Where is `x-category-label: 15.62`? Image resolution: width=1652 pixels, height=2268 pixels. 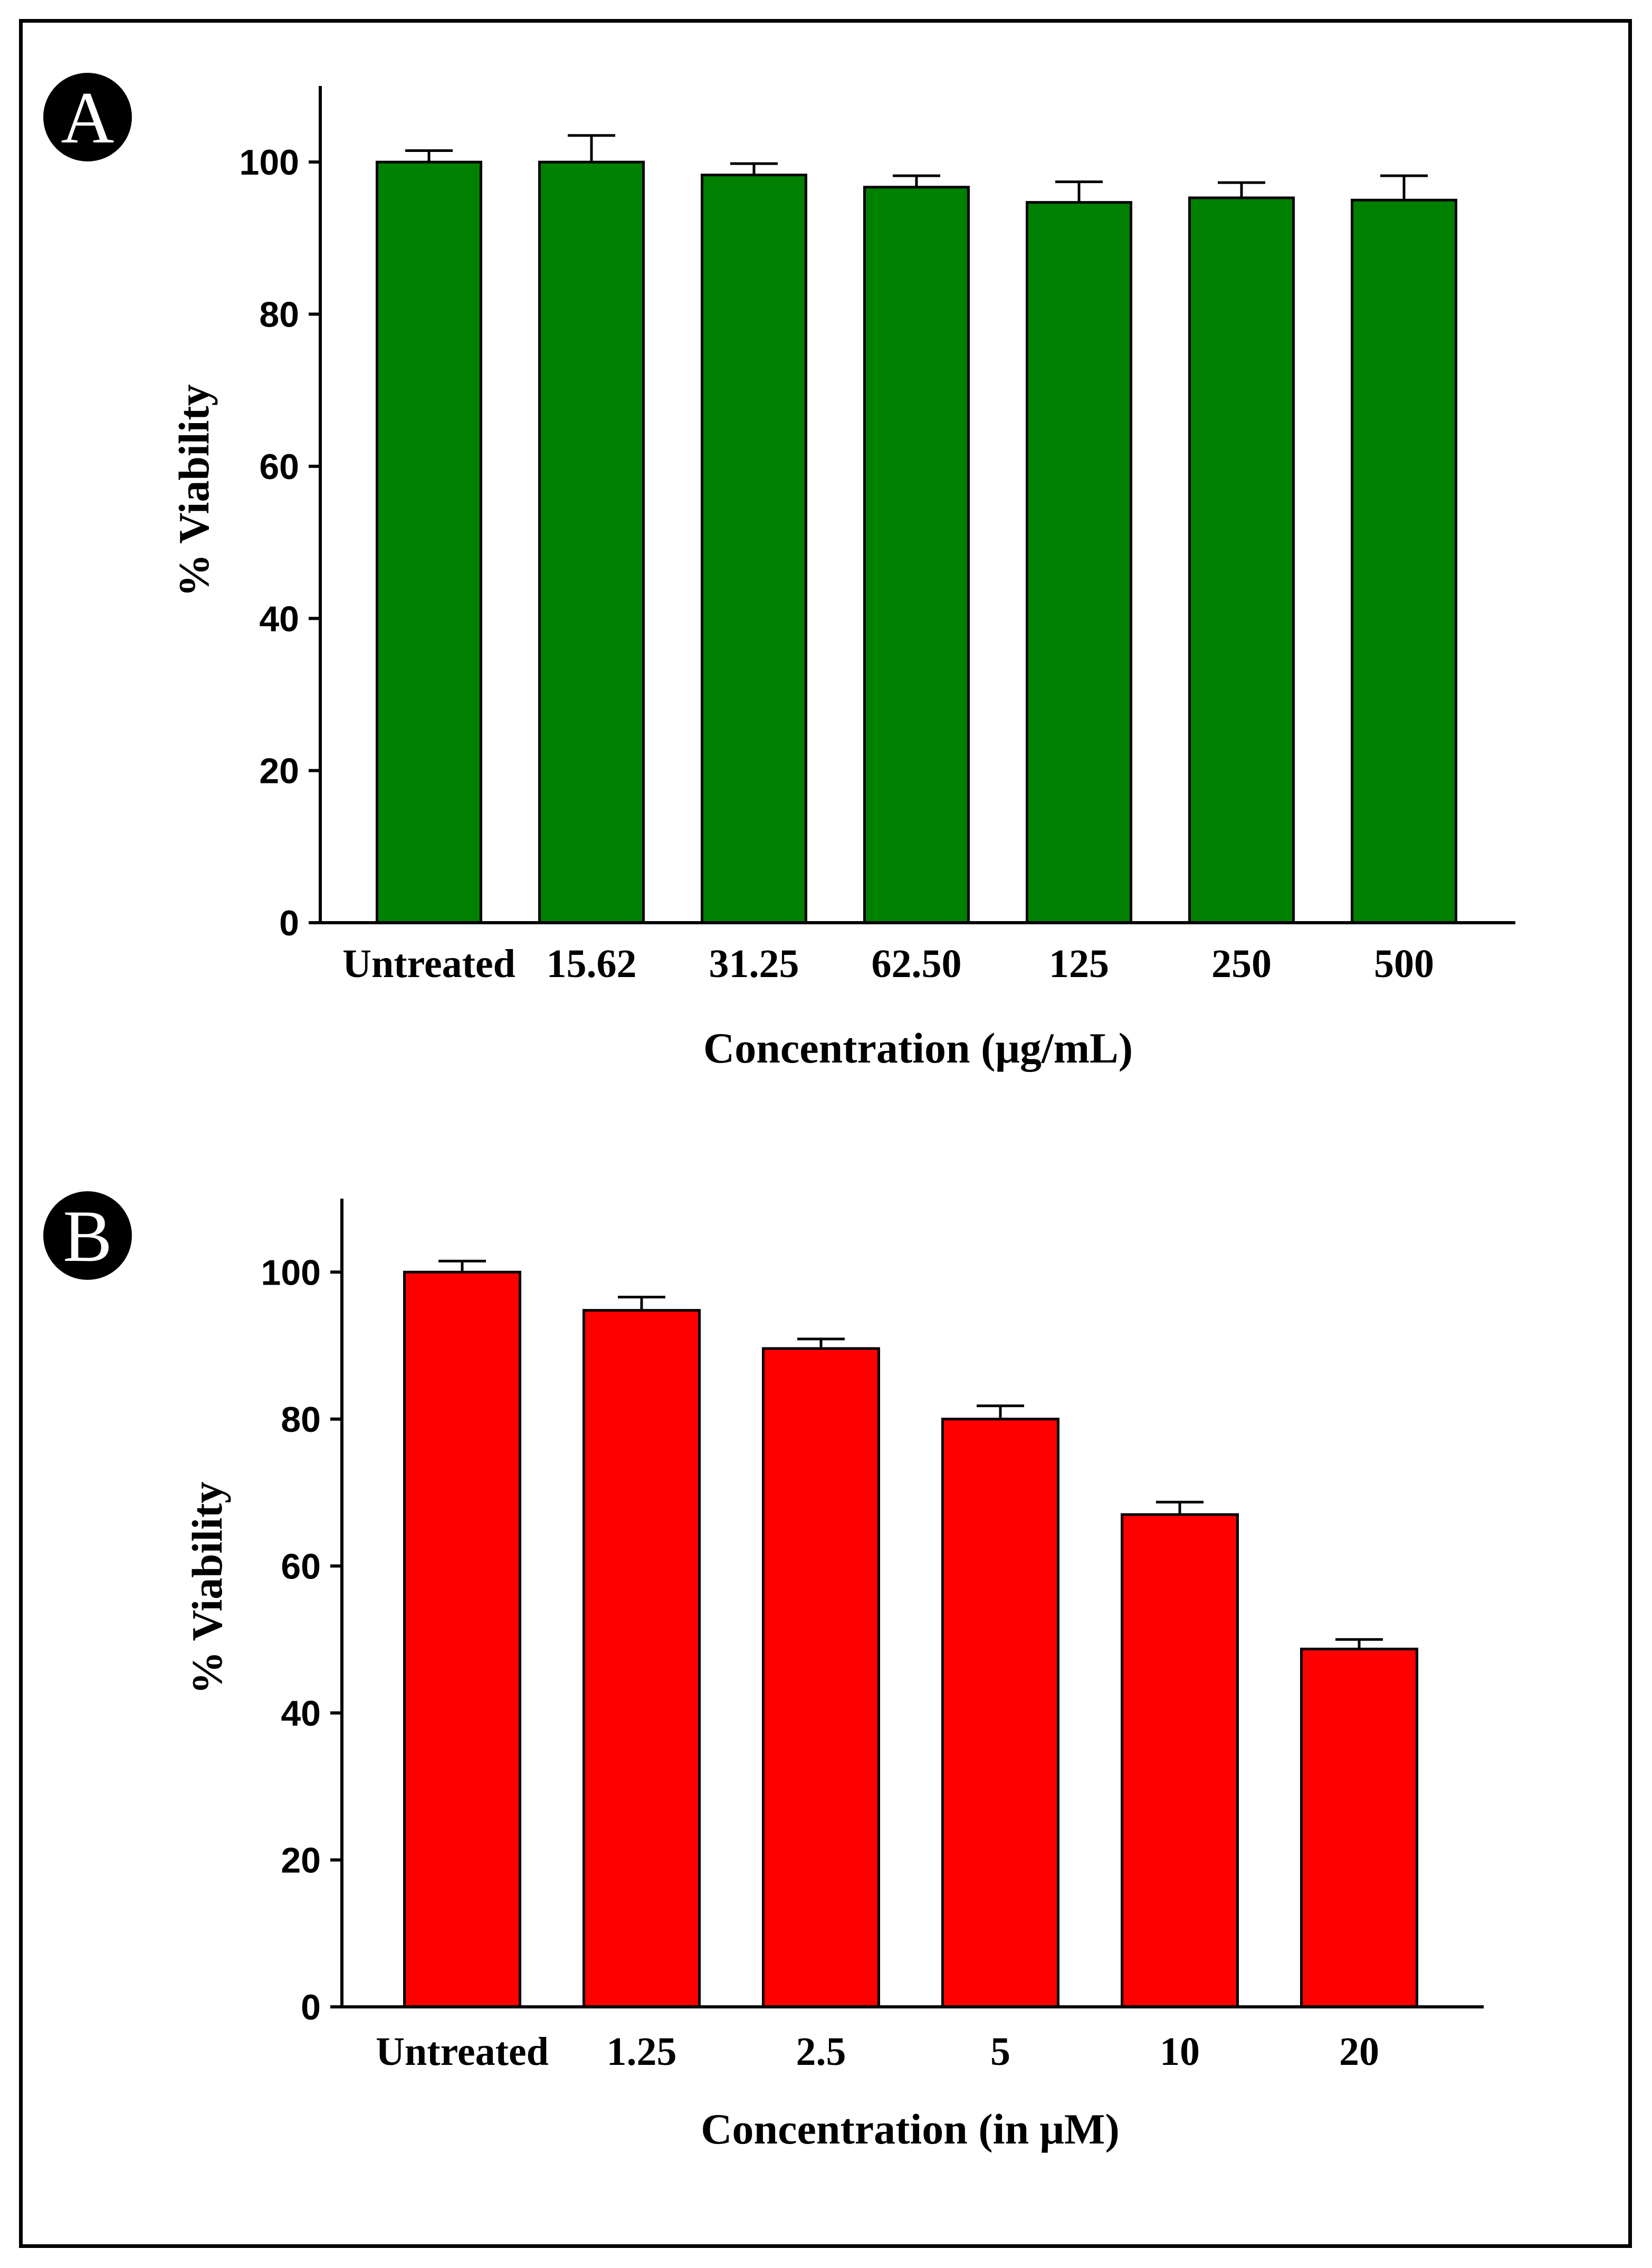
x-category-label: 15.62 is located at coordinates (592, 964).